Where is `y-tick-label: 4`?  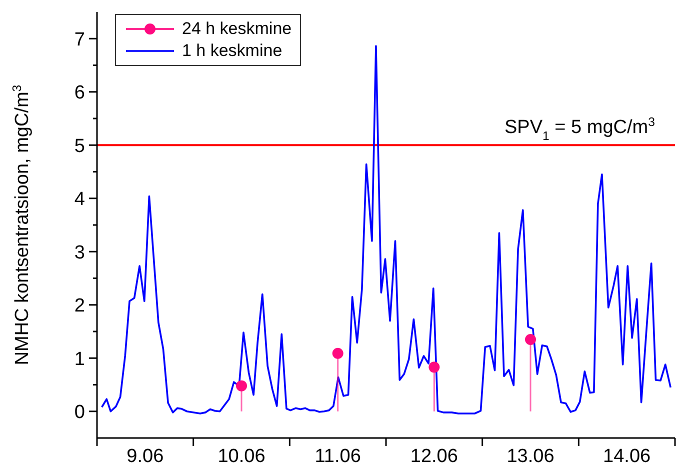
y-tick-label: 4 is located at coordinates (80, 199).